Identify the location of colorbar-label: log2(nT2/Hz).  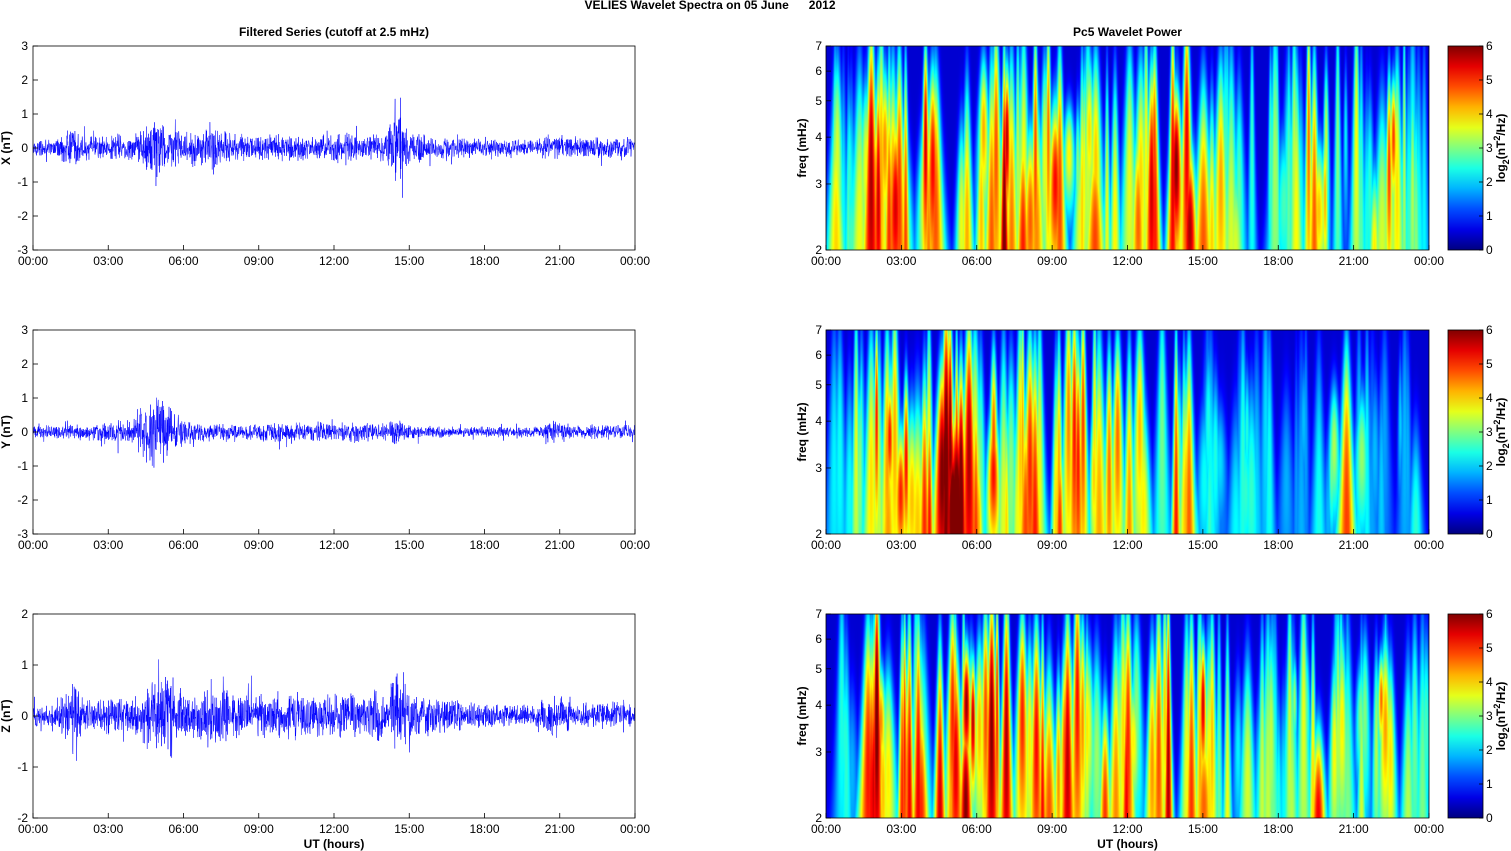
(1501, 148).